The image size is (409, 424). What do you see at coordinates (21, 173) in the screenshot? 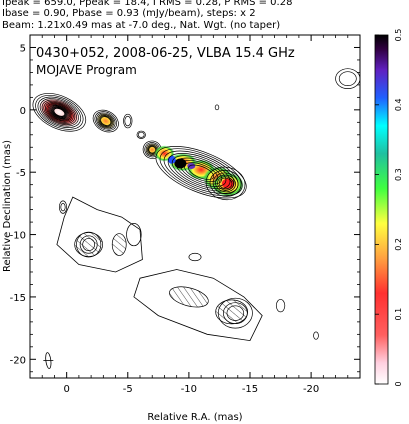
I see `y-tick-label: -5` at bounding box center [21, 173].